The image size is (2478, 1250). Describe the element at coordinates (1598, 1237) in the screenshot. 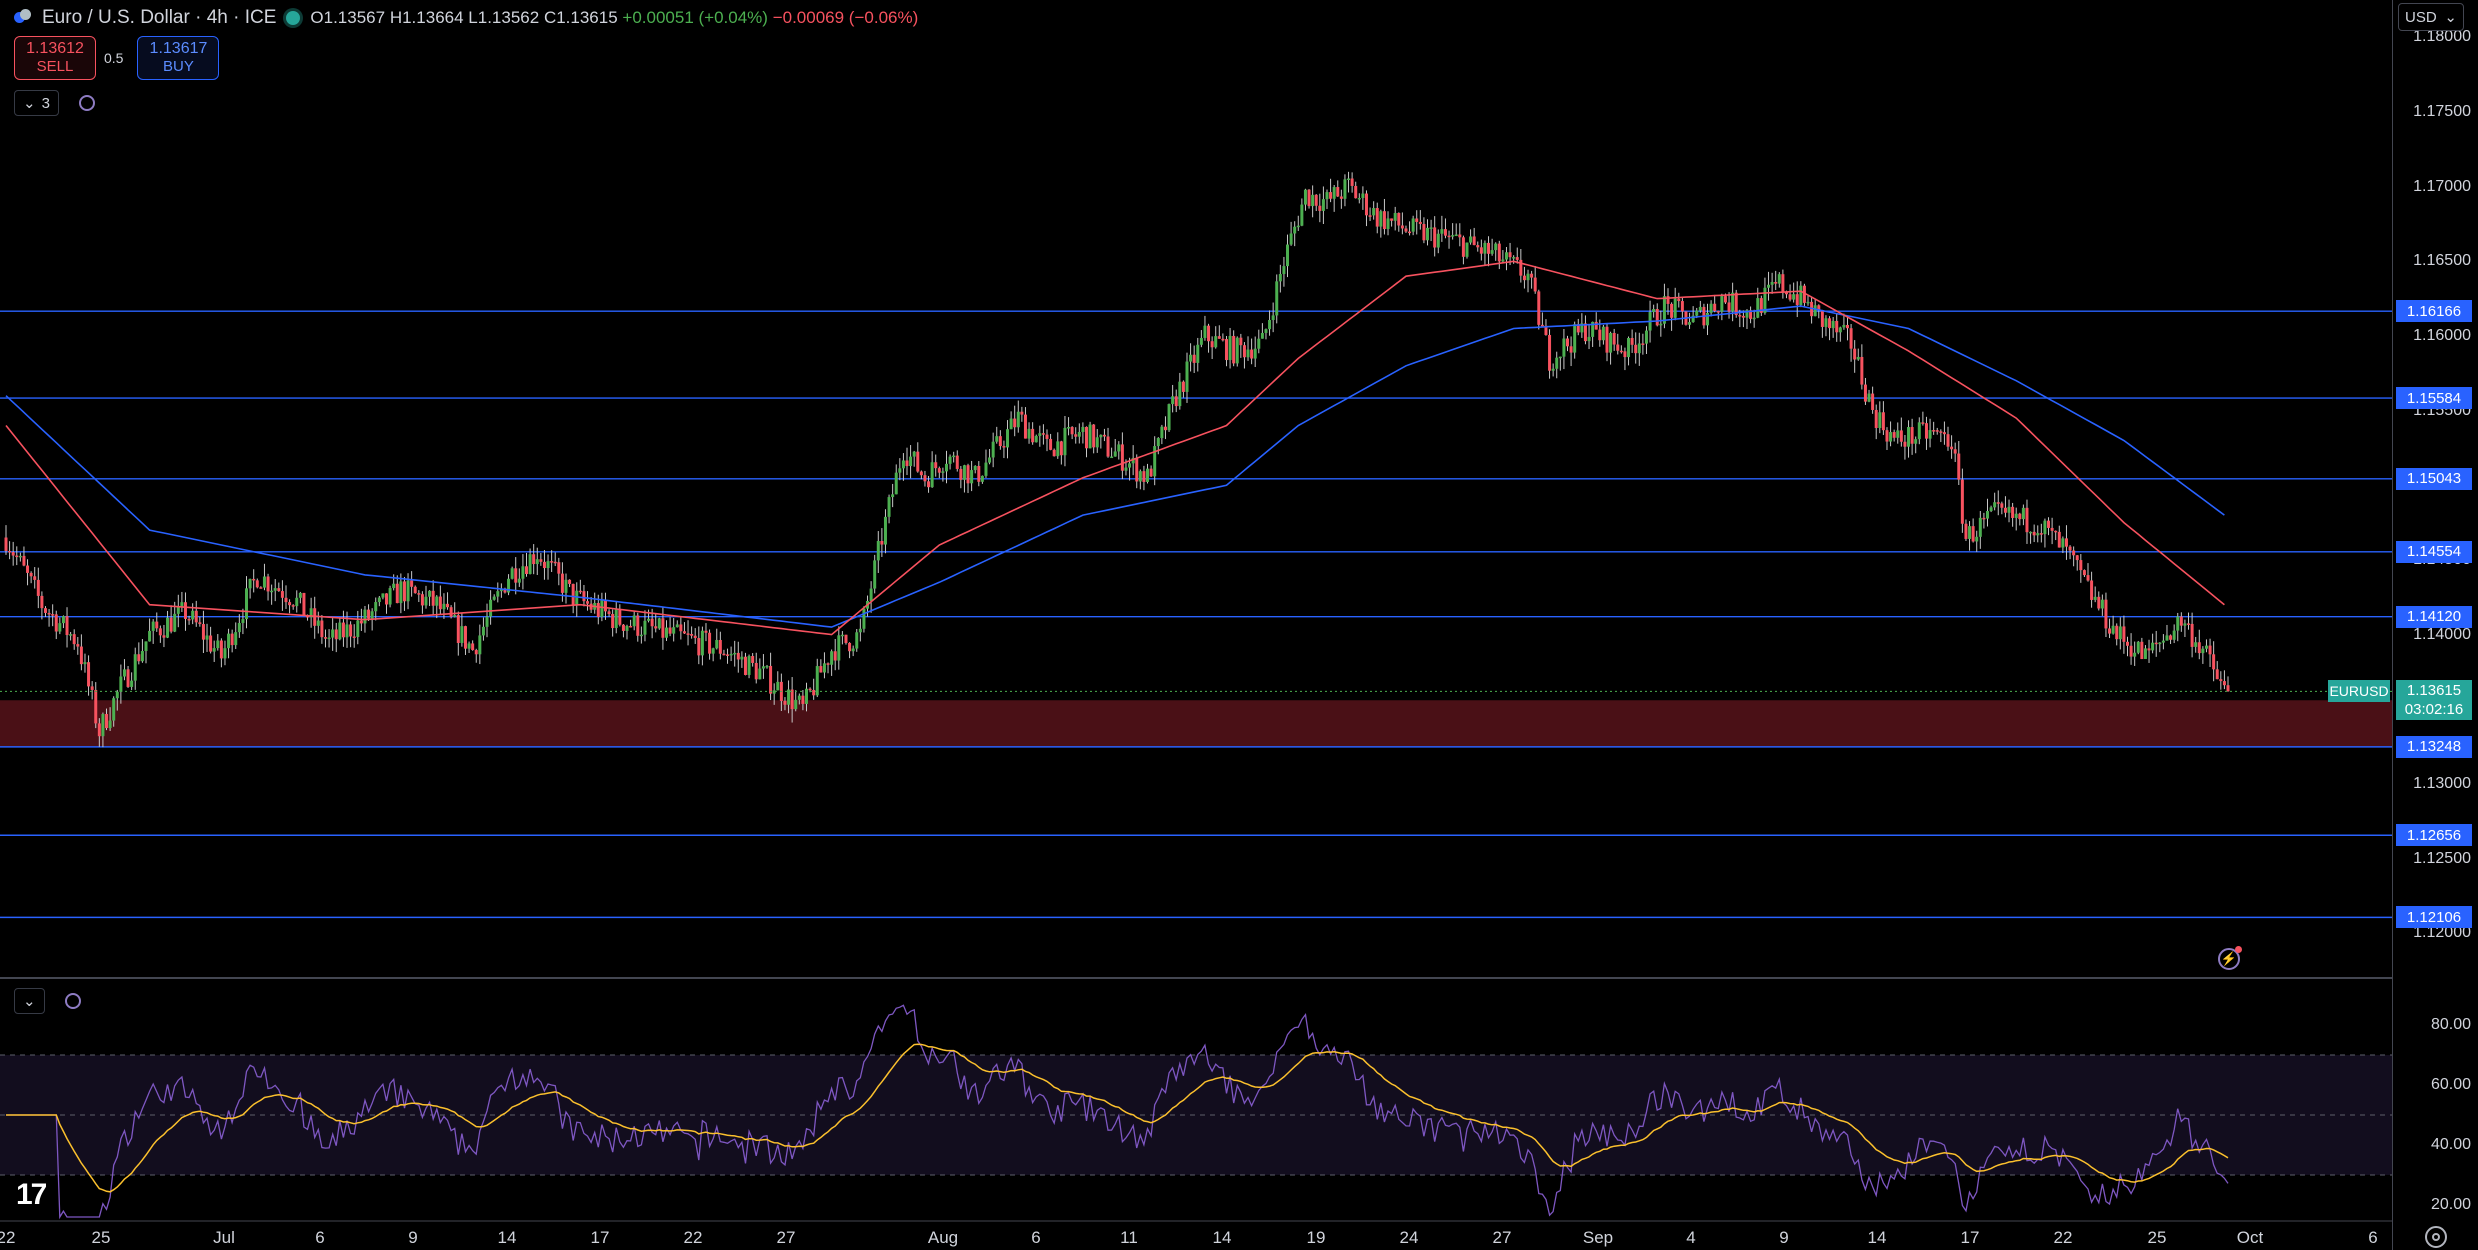

I see `time-tick-label: Sep` at that location.